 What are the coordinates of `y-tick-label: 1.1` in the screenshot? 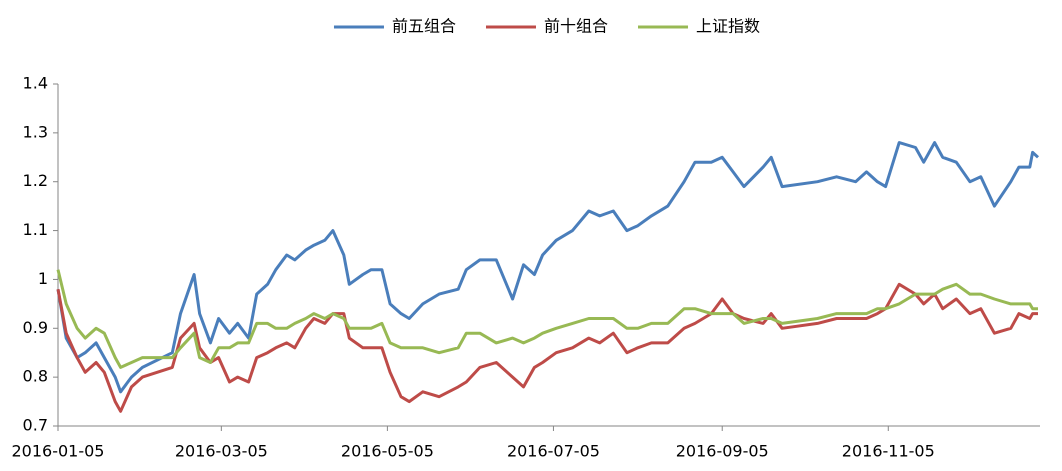 It's located at (35, 229).